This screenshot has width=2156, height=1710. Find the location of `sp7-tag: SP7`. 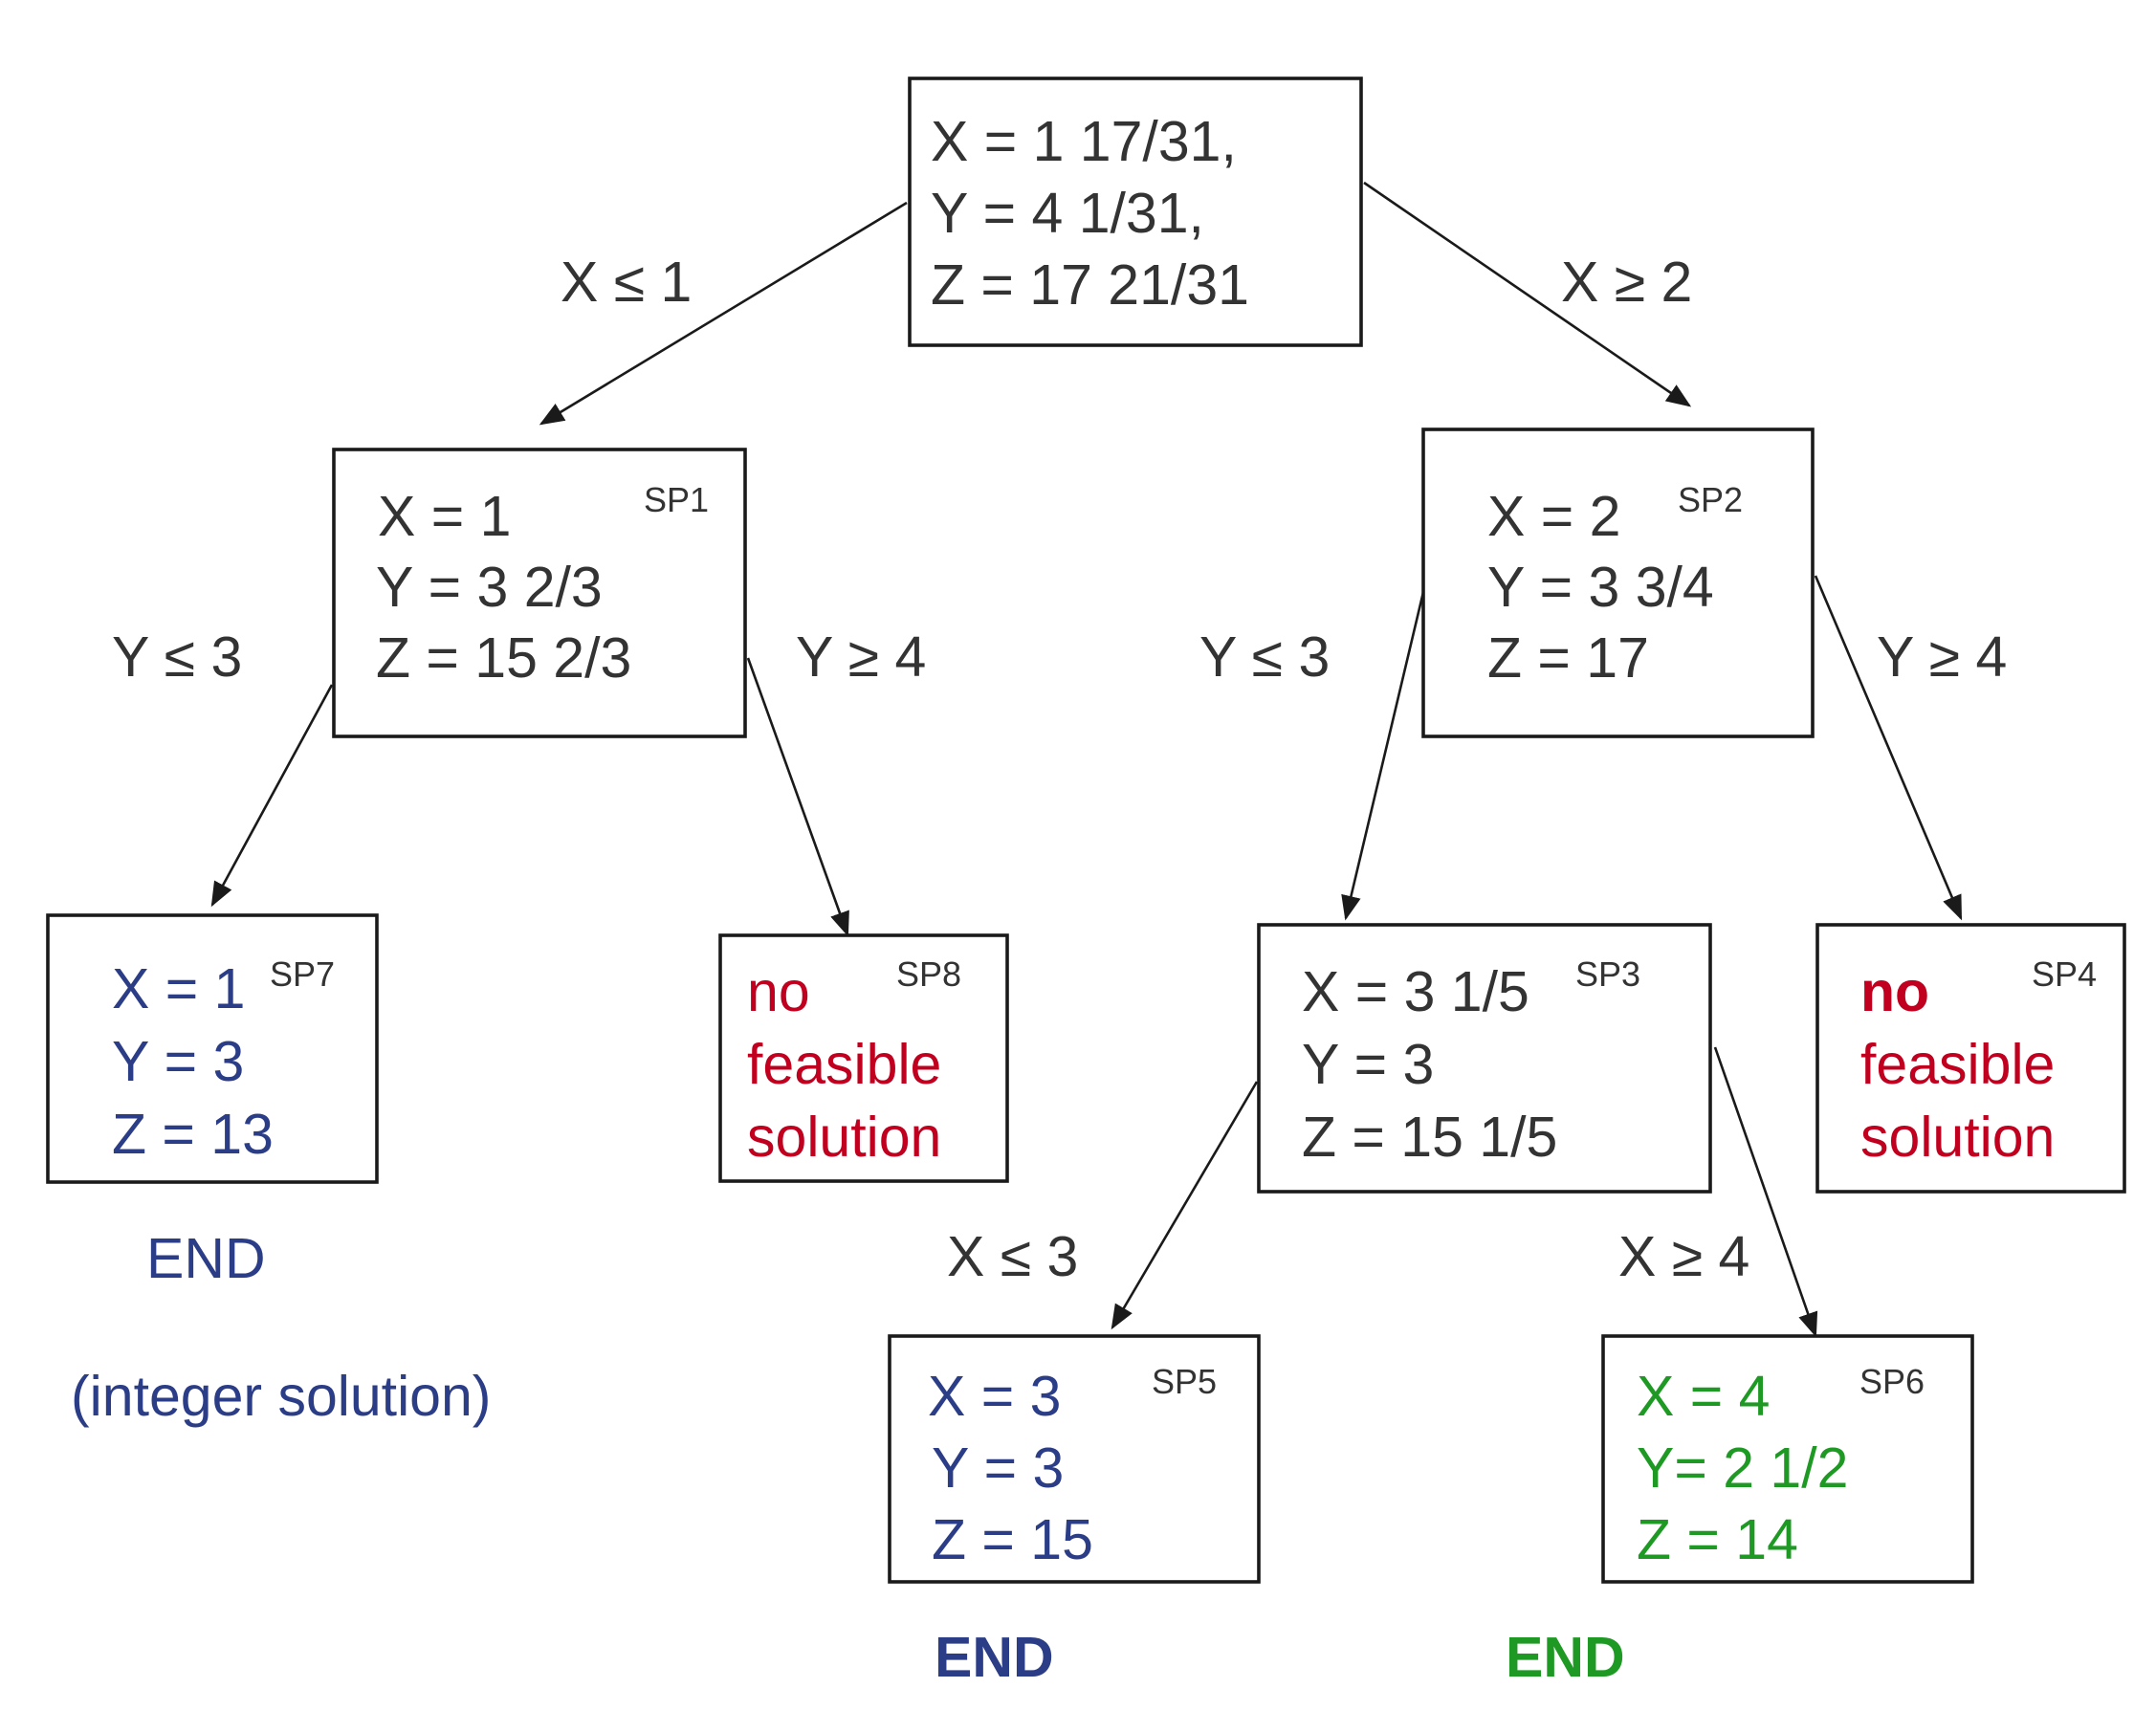

sp7-tag: SP7 is located at coordinates (302, 974).